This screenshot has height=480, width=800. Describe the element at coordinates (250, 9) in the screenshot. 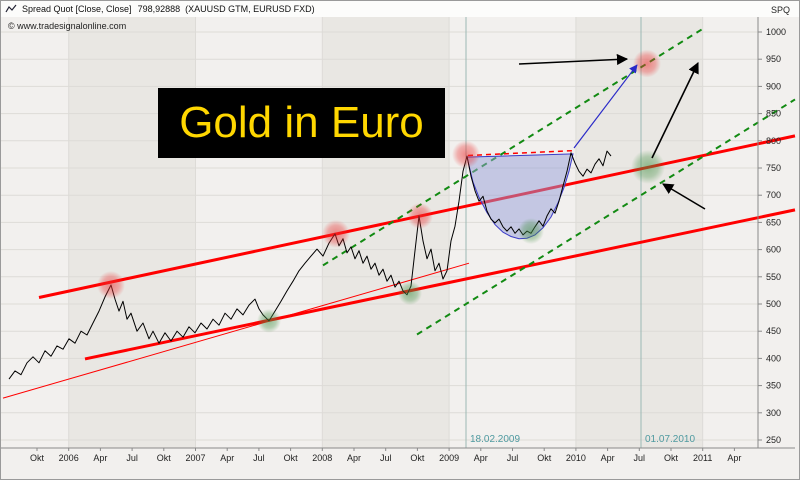

I see `indicator-instruments: (XAUUSD GTM, EURUSD FXD)` at that location.